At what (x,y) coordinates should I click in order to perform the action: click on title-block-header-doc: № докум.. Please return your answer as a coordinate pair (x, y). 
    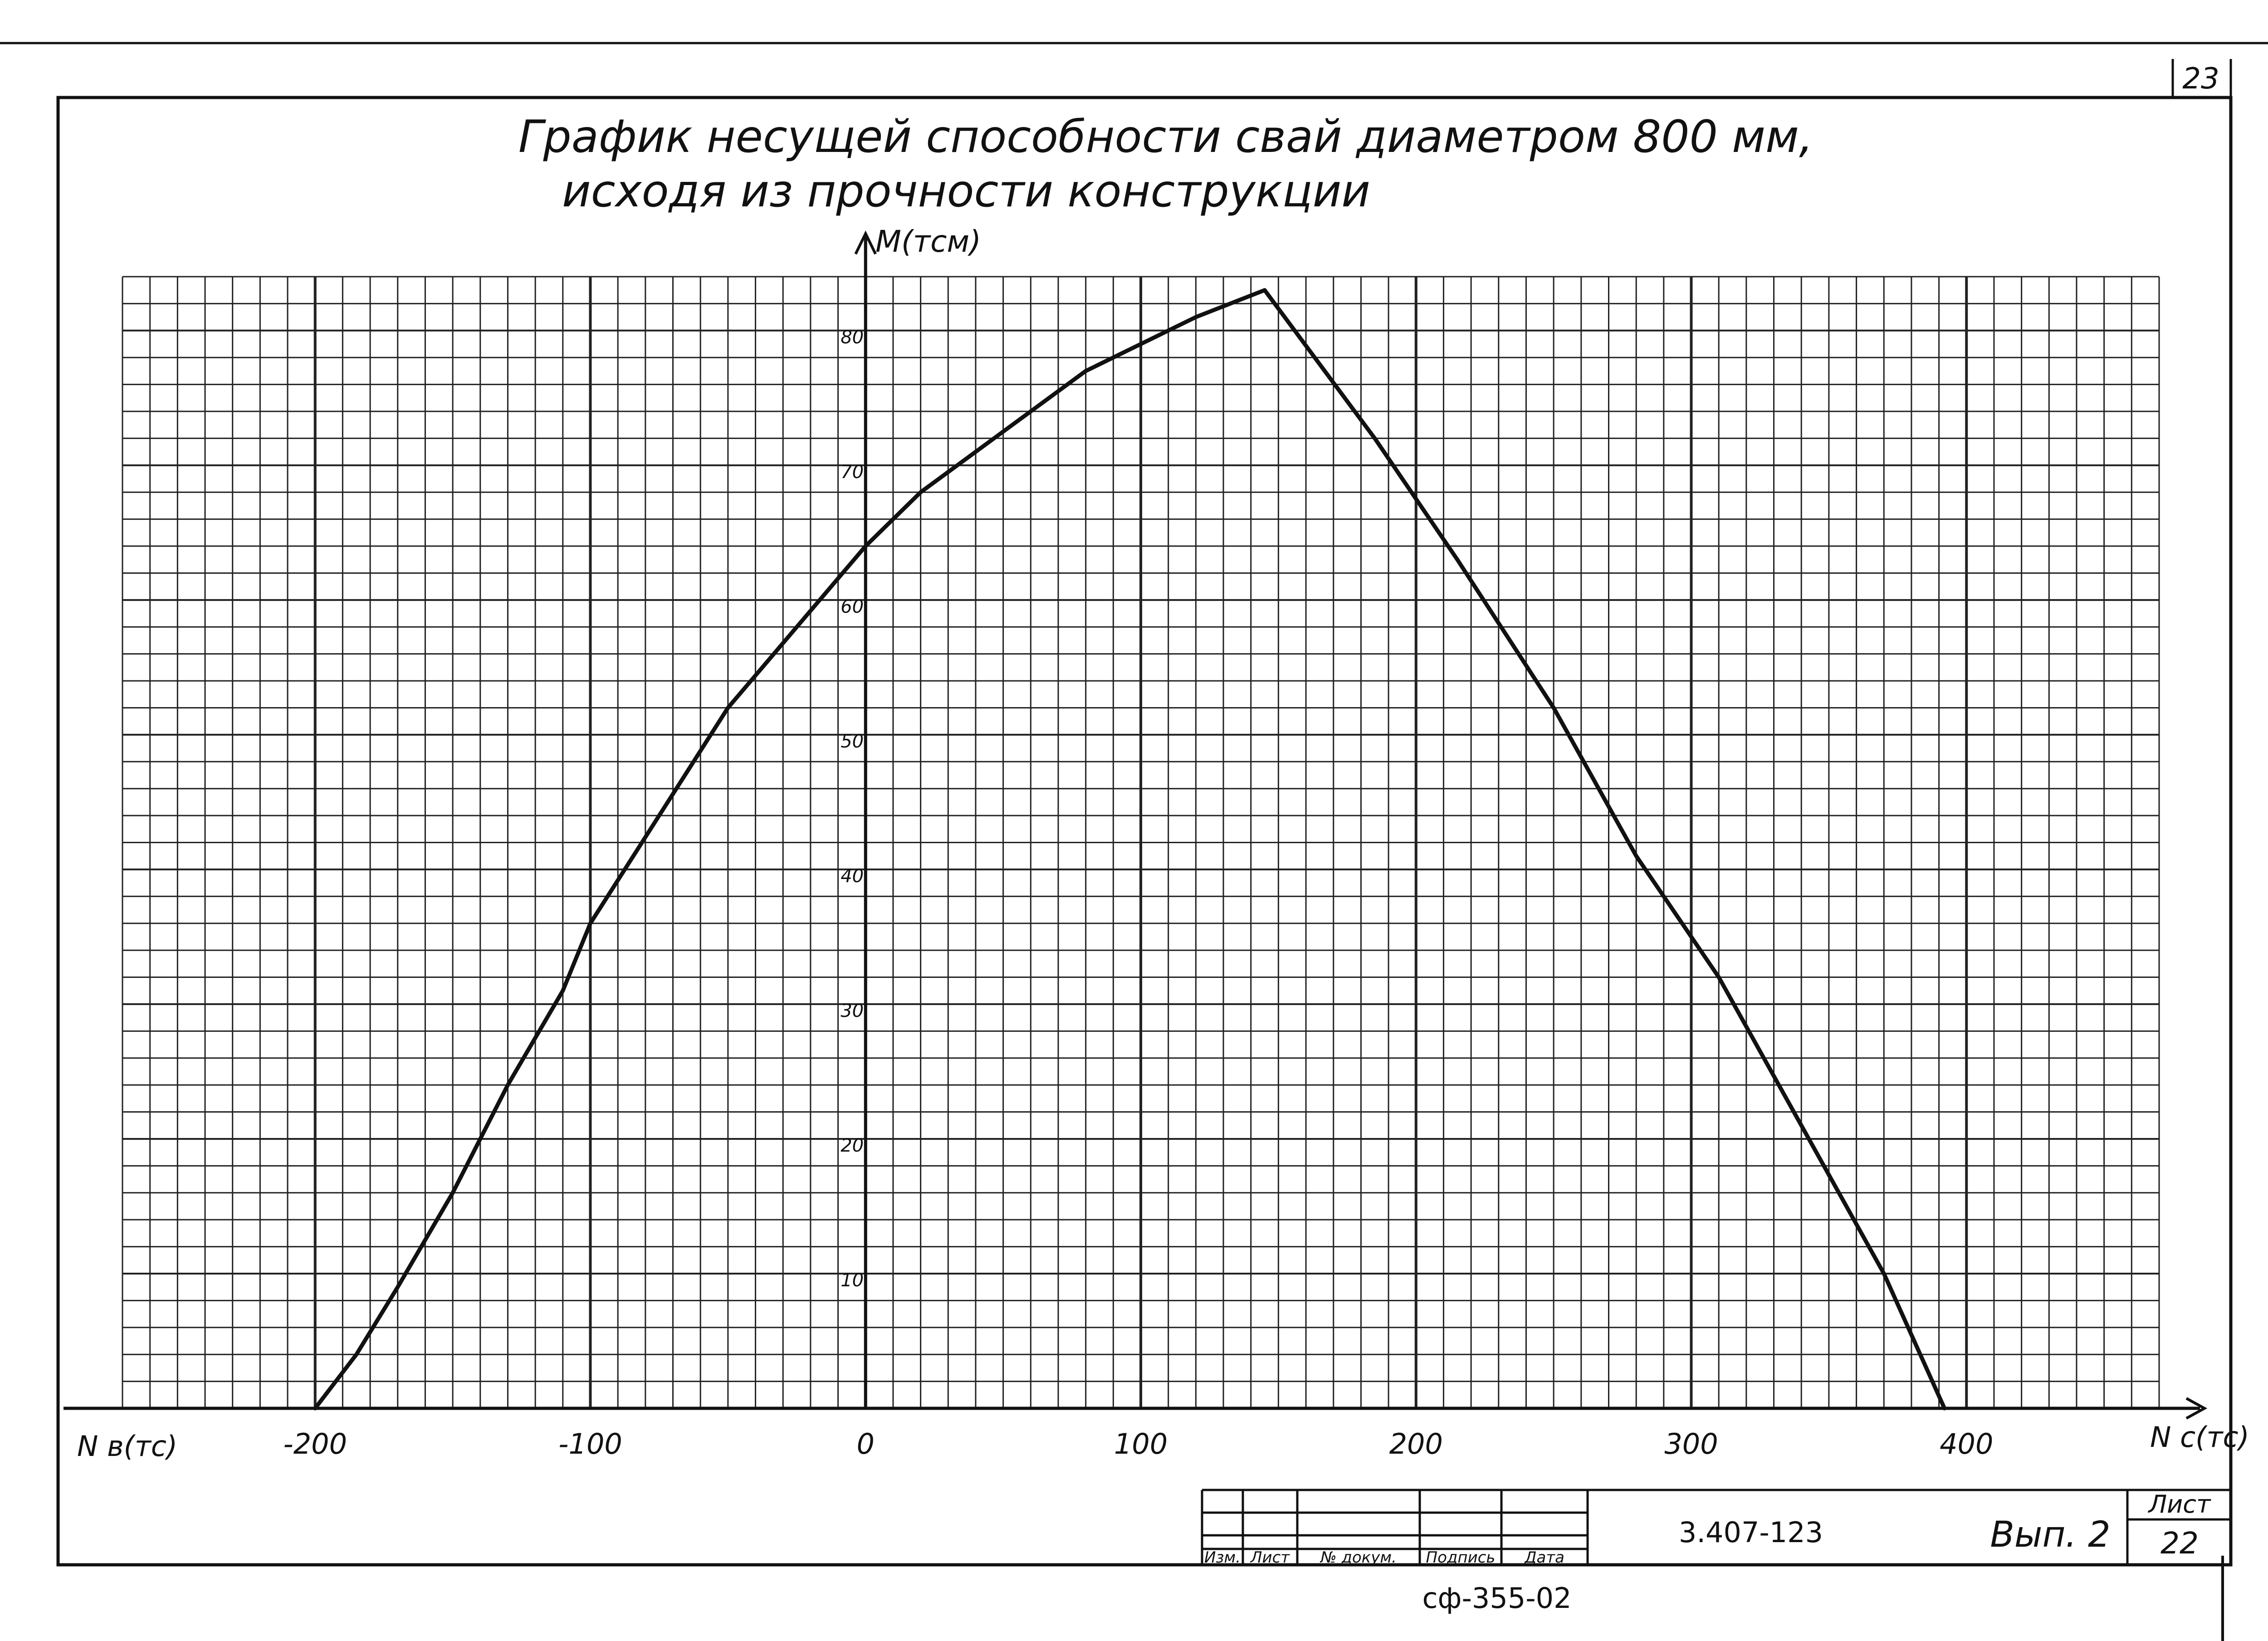
    Looking at the image, I should click on (1359, 1557).